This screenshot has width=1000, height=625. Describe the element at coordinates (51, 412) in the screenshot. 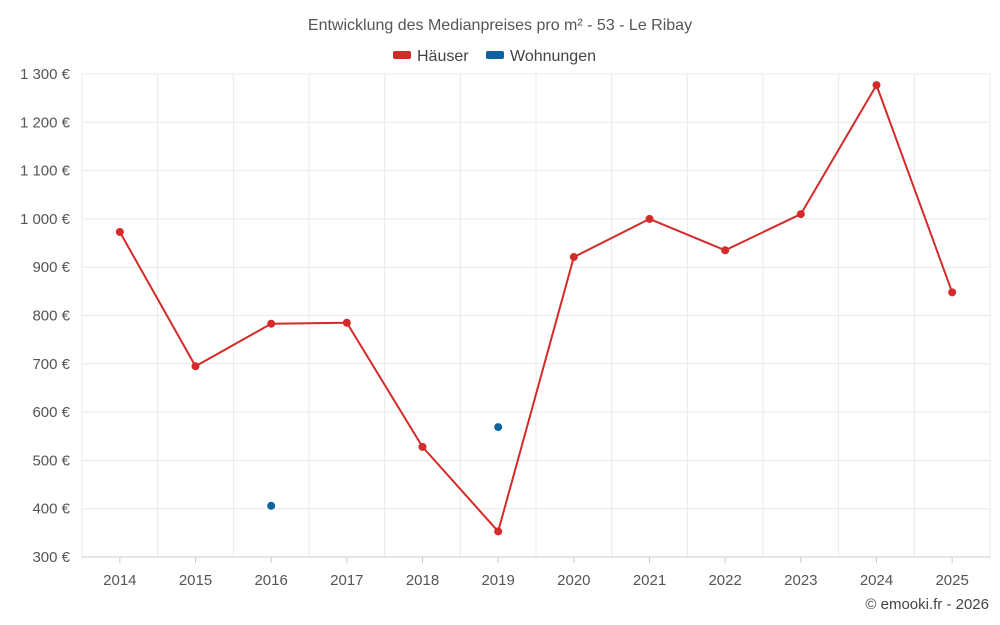

I see `y-tick-label: 600 €` at that location.